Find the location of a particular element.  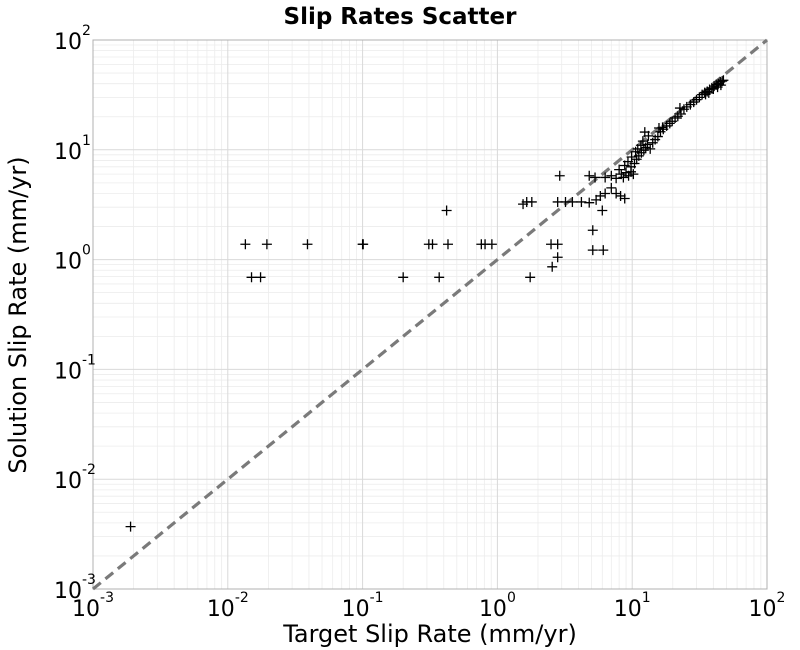

x-axis-label: Target Slip Rate (mm/yr) is located at coordinates (429, 634).